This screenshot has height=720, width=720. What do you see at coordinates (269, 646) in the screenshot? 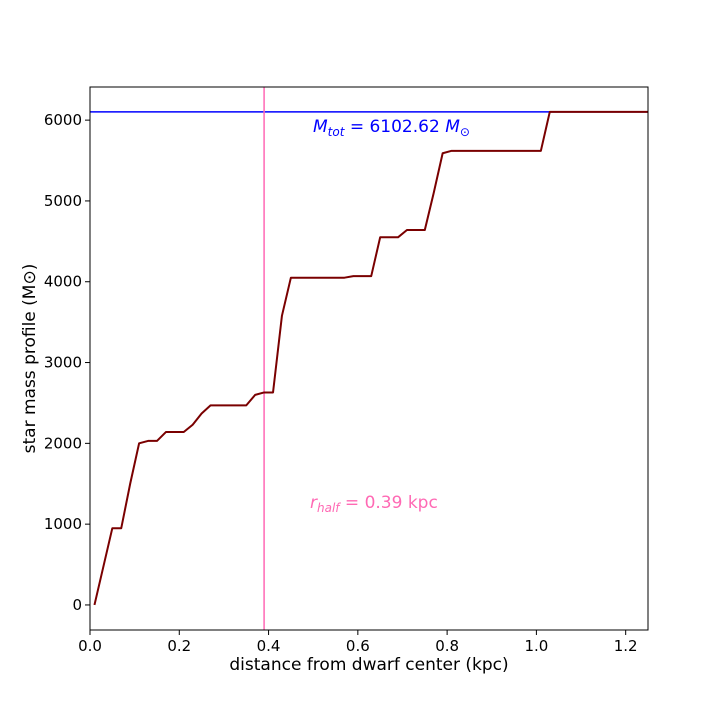
I see `x-tick-label: 0.4` at bounding box center [269, 646].